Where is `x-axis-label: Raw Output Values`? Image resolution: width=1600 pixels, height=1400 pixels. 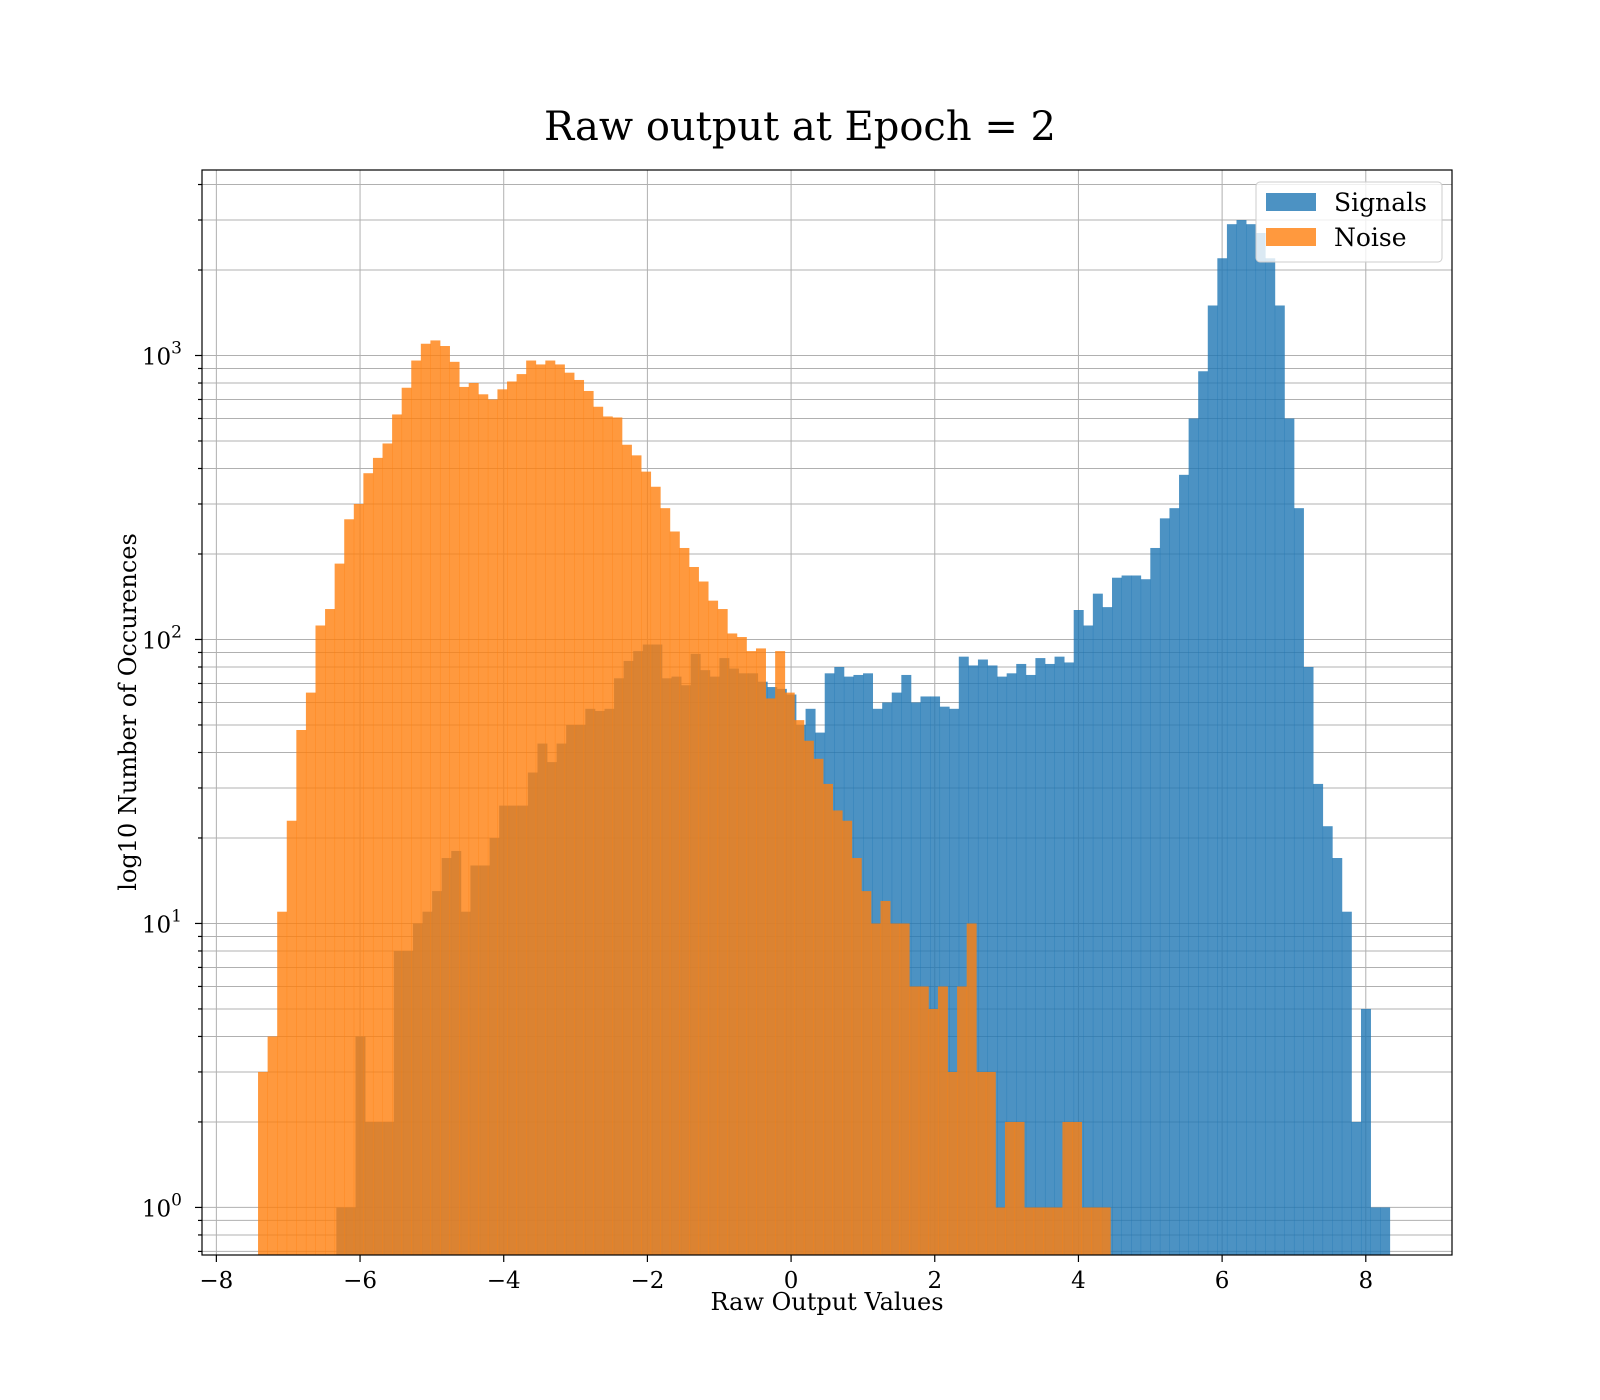
x-axis-label: Raw Output Values is located at coordinates (826, 1302).